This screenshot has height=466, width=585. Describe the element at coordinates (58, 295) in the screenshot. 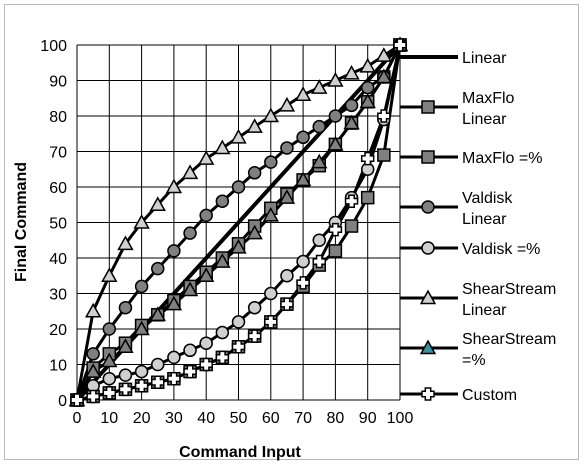

I see `y-tick-label: 30` at that location.